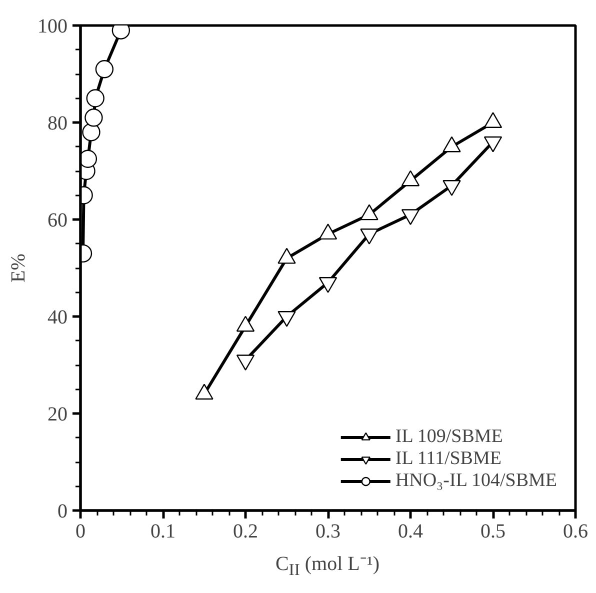 This screenshot has height=593, width=596. Describe the element at coordinates (328, 531) in the screenshot. I see `x-tick-label: 0.3` at that location.